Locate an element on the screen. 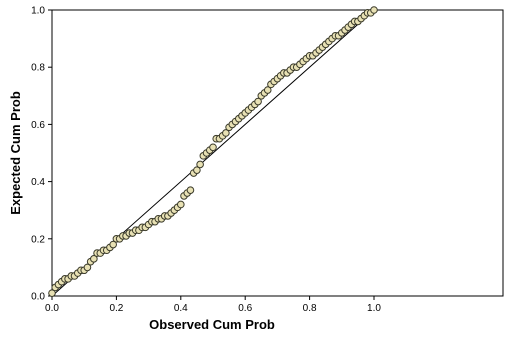 The image size is (511, 337). x-axis-title: Observed Cum Prob is located at coordinates (212, 324).